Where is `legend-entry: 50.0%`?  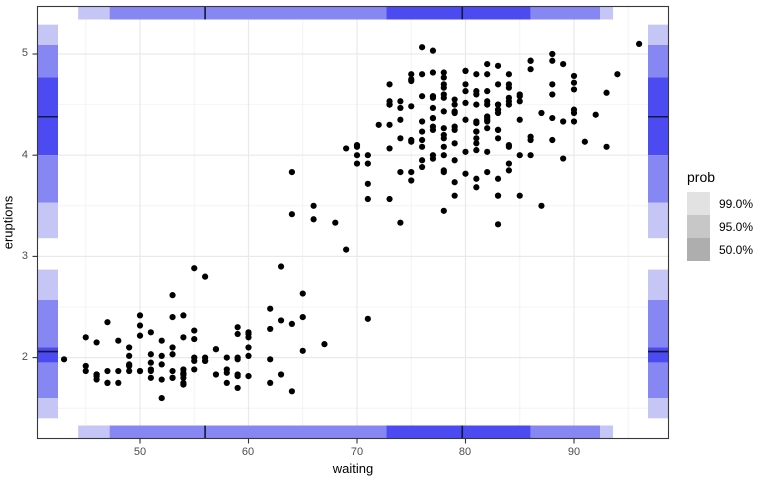 legend-entry: 50.0% is located at coordinates (727, 249).